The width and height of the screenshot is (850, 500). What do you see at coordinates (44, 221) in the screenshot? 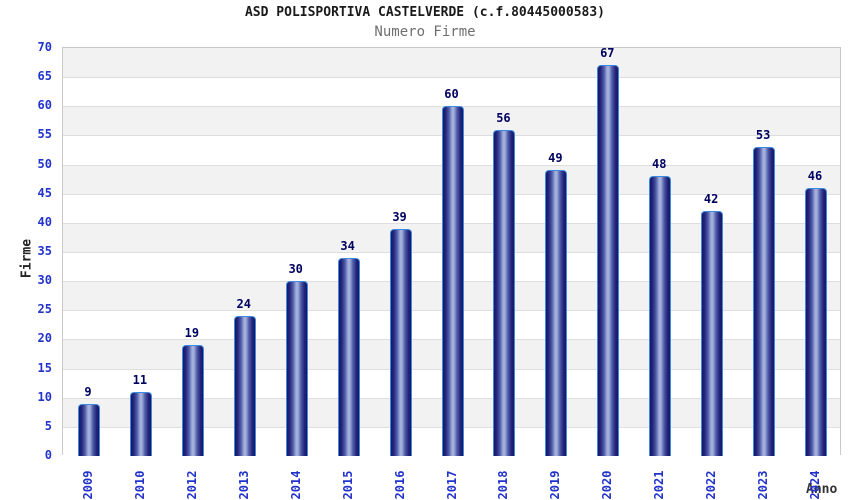
I see `y-tick-label: 40` at bounding box center [44, 221].